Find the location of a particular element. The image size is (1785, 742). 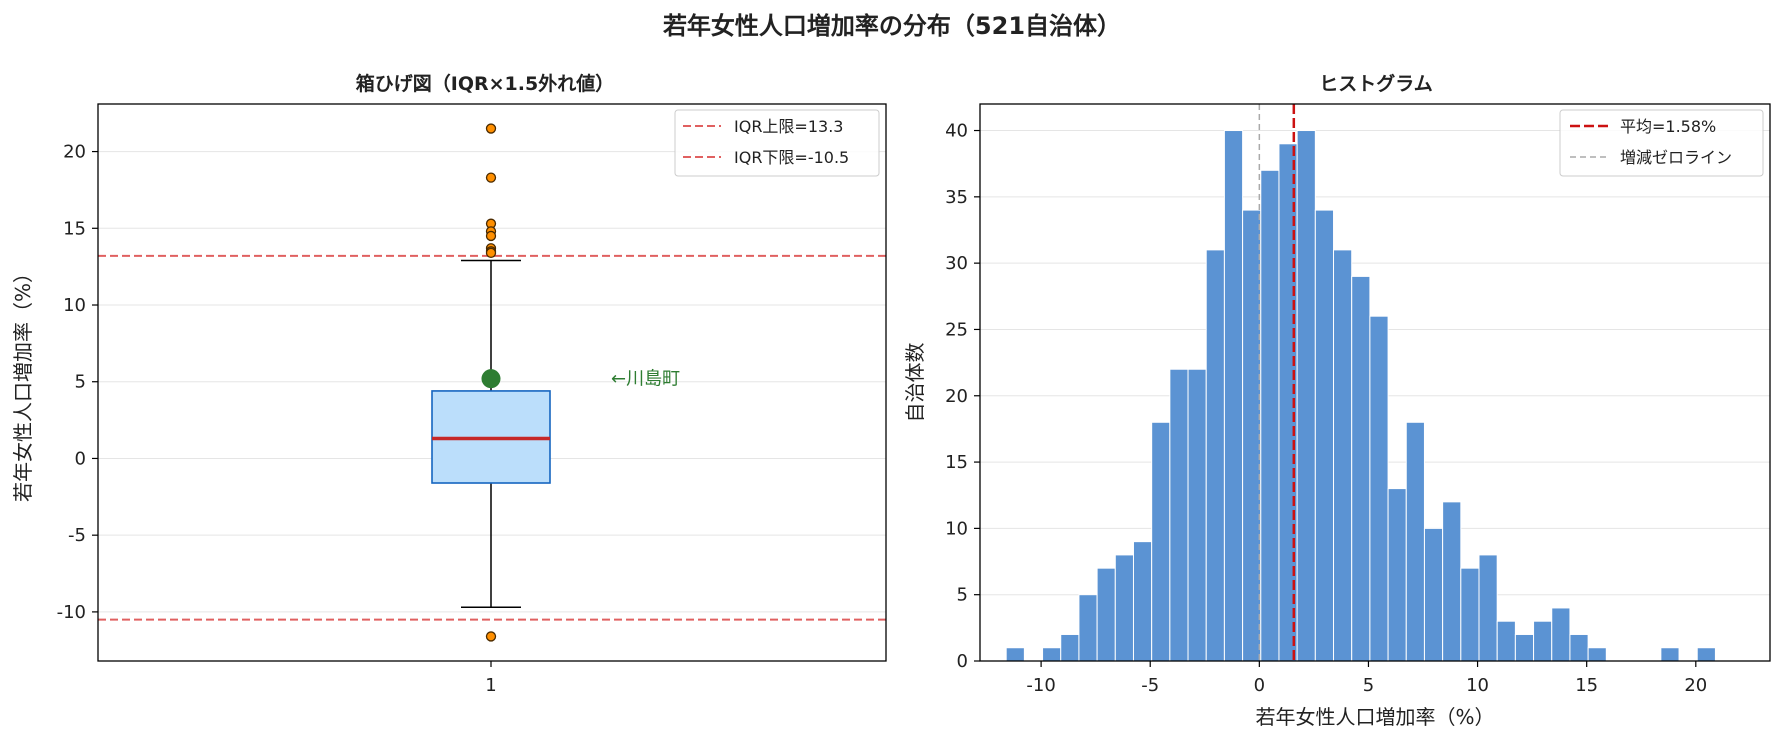

boxplot-y-ticks: -10 -5 0 5 10 15 20 is located at coordinates (77, 382).